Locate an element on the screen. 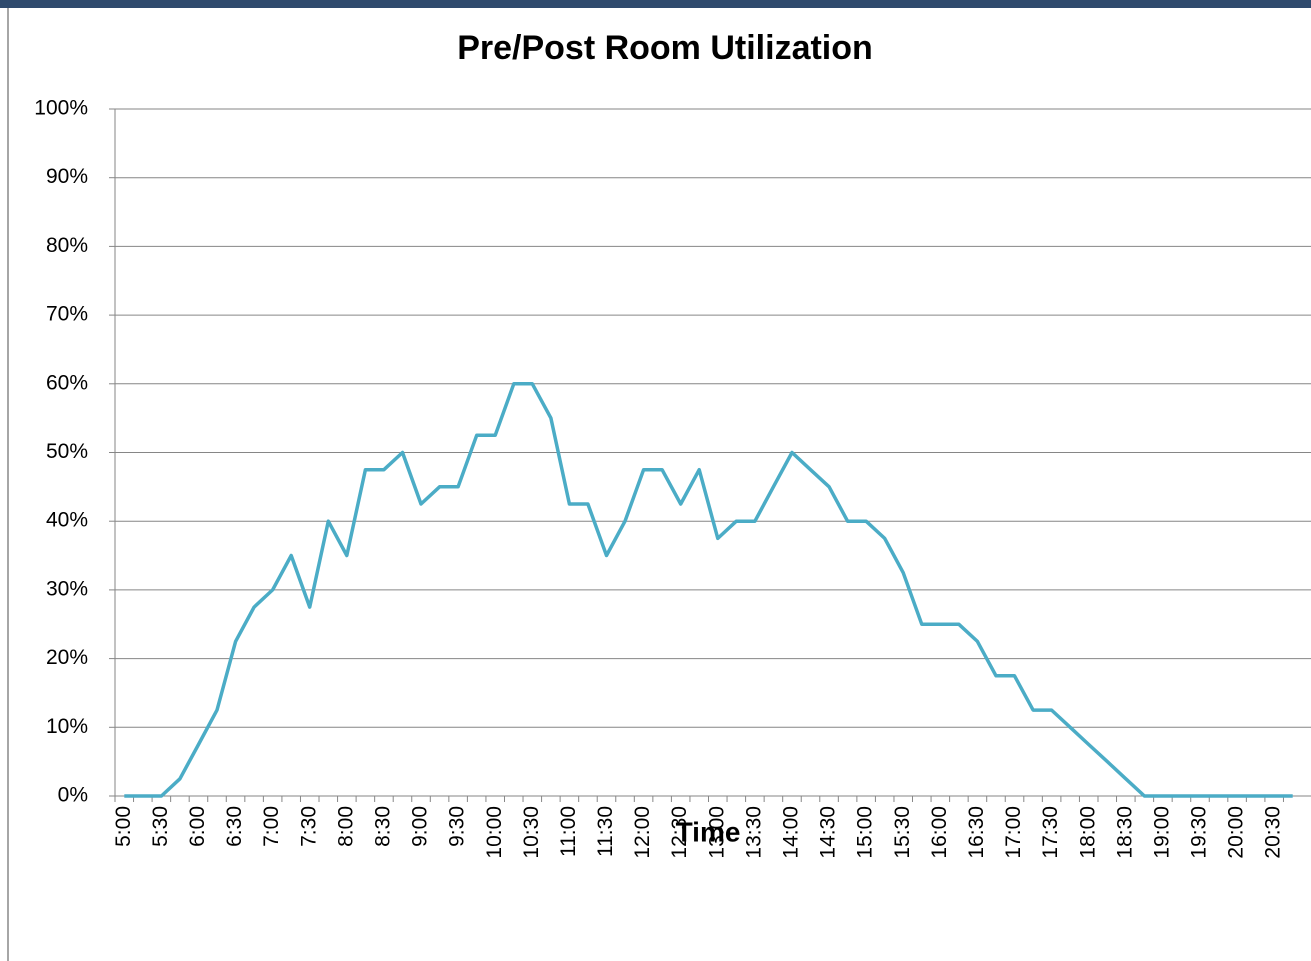  window-bar is located at coordinates (655, 4).